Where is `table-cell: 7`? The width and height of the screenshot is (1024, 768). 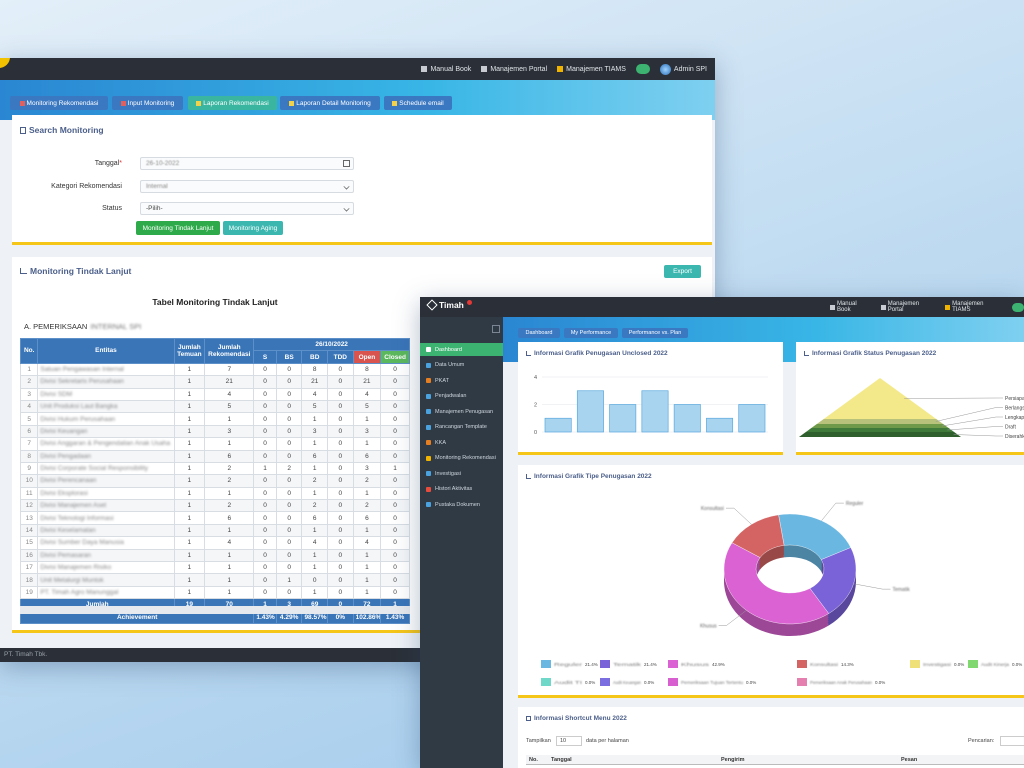
table-cell: 7 is located at coordinates (29, 444).